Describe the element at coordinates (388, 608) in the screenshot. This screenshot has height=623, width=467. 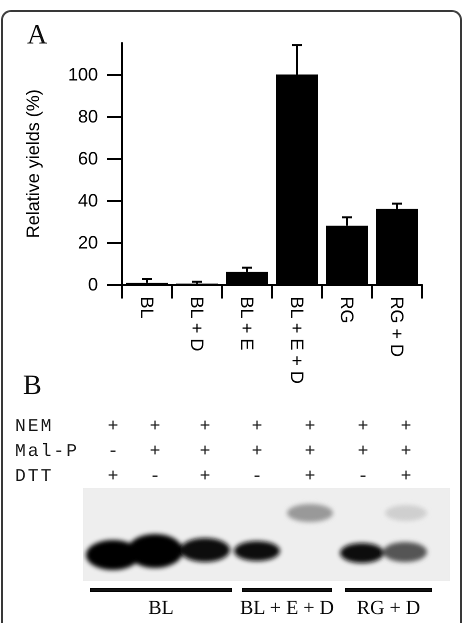
I see `text: RG + D` at that location.